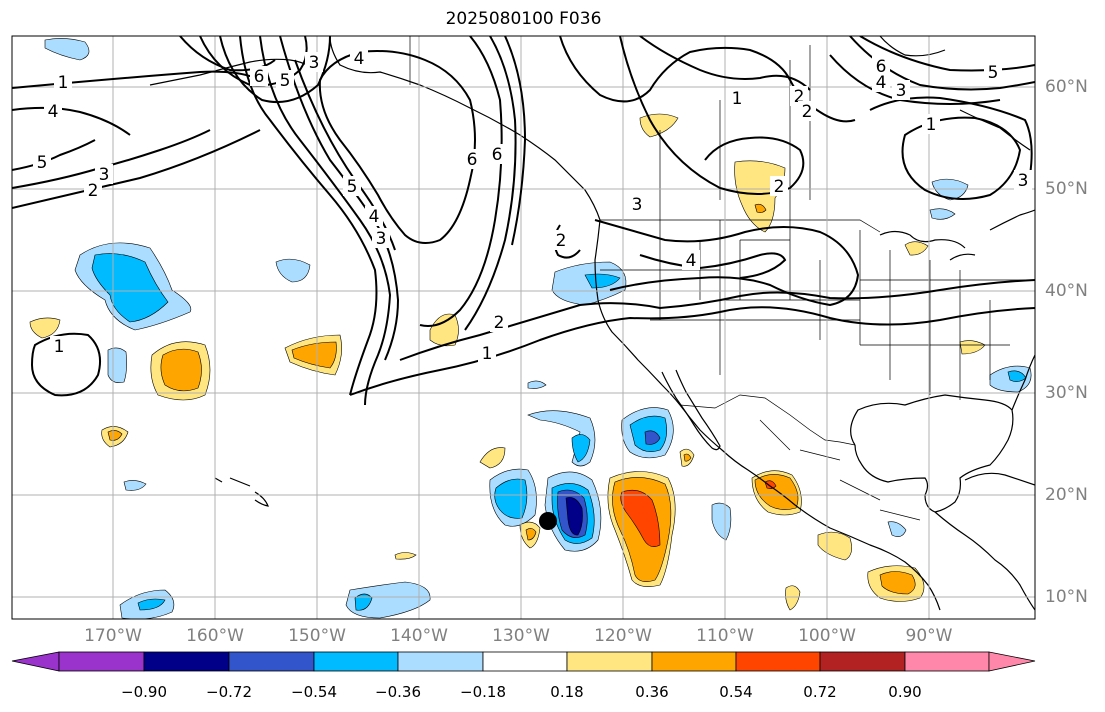  Describe the element at coordinates (1066, 597) in the screenshot. I see `lat-label-10n: 10°N` at that location.